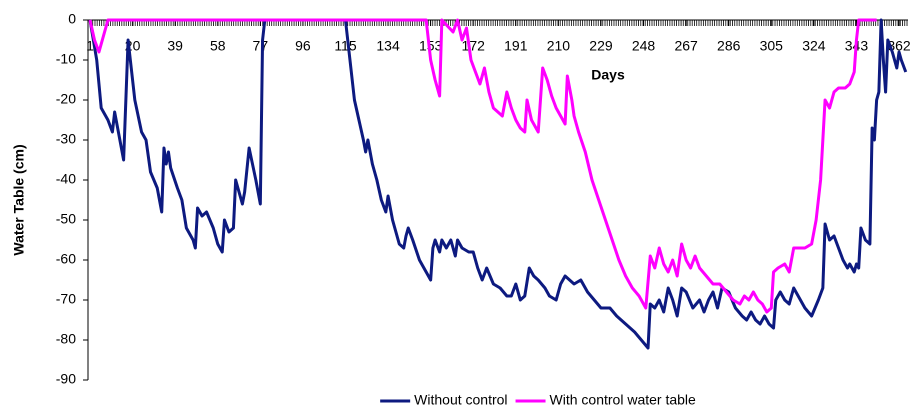 The width and height of the screenshot is (915, 410). I want to click on x-tick-label: 58, so click(218, 46).